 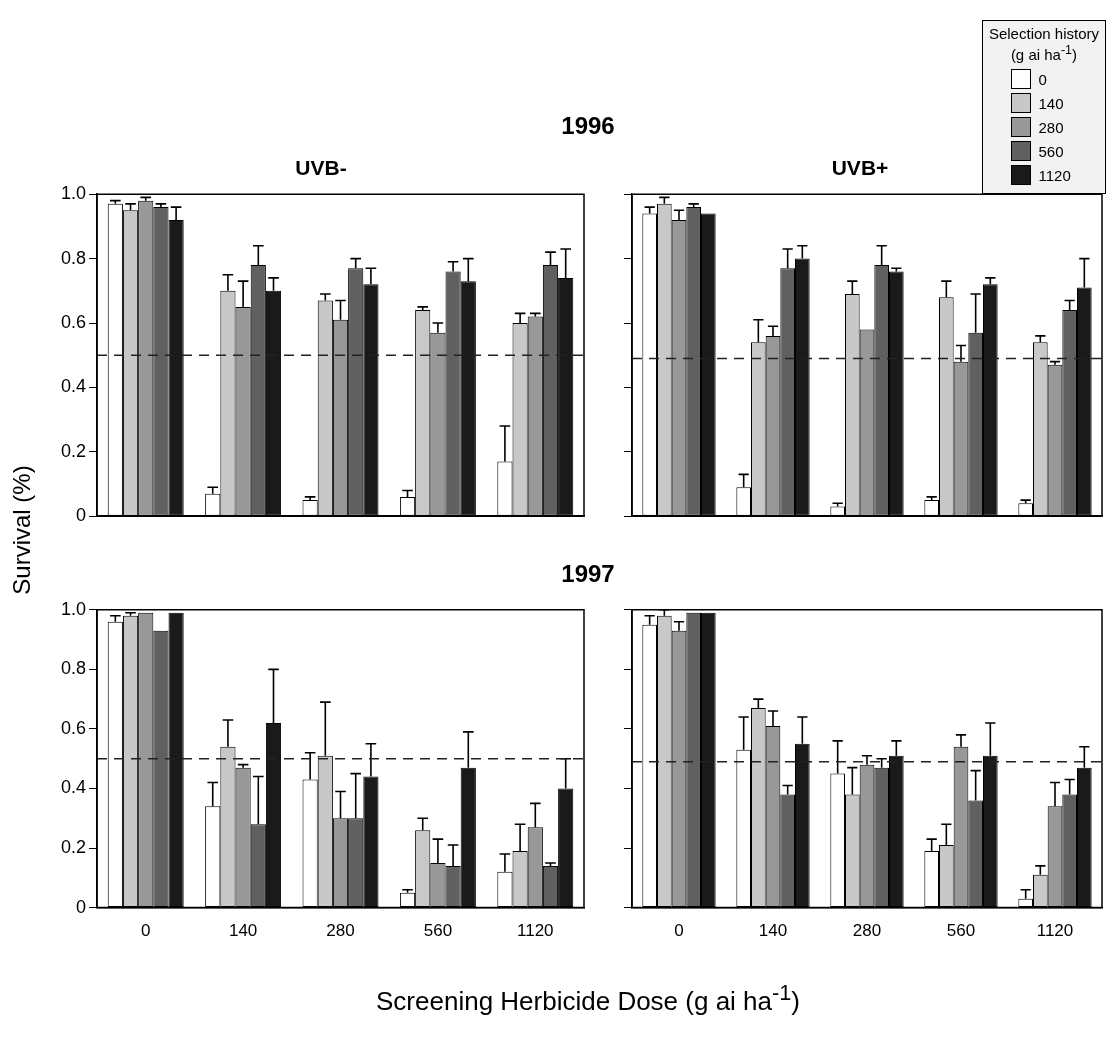 What do you see at coordinates (1051, 103) in the screenshot?
I see `legend-label: 140` at bounding box center [1051, 103].